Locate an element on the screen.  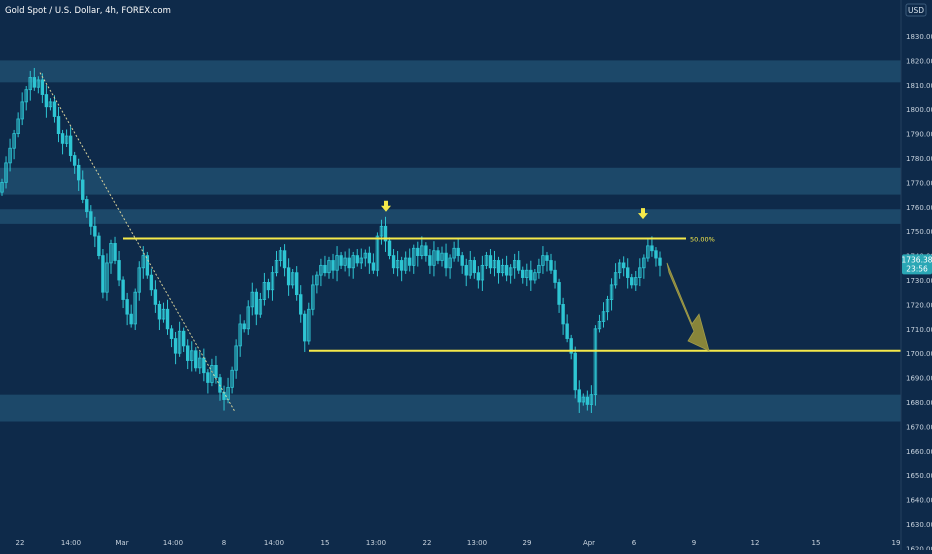
y-tick-label: 1670.00 is located at coordinates (919, 427).